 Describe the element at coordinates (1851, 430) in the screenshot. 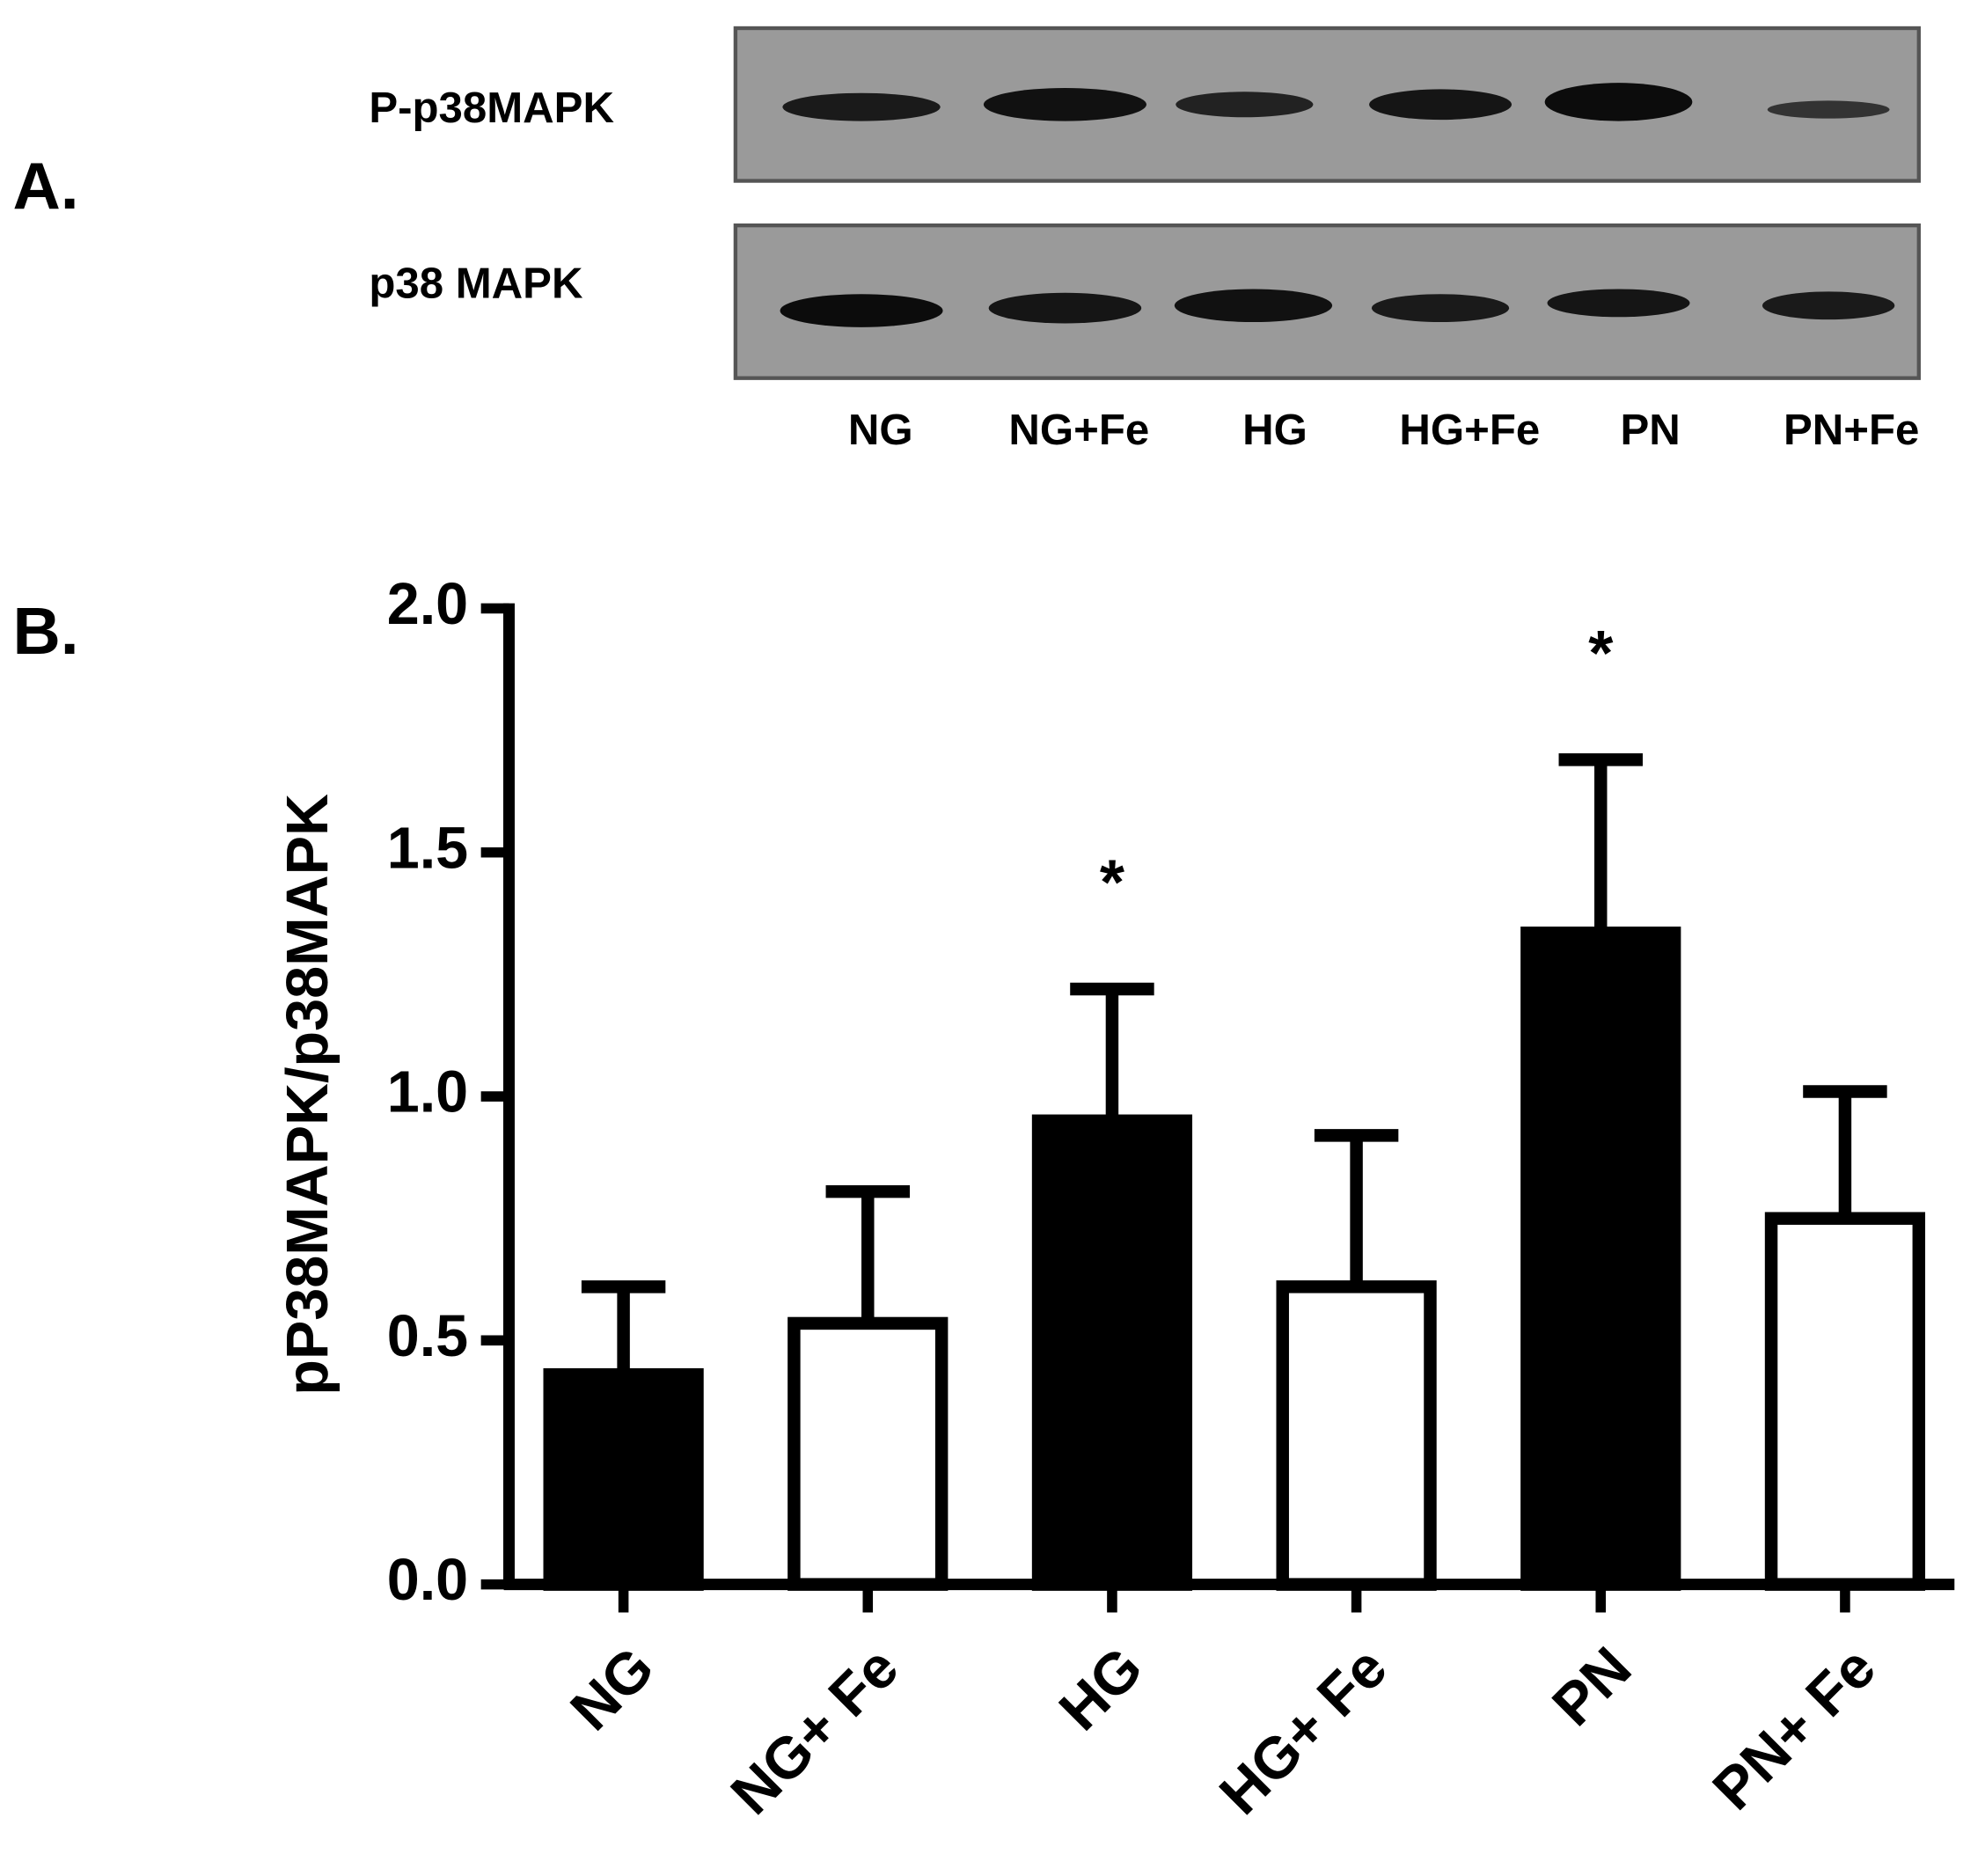

I see `lane-label: PN+Fe` at that location.